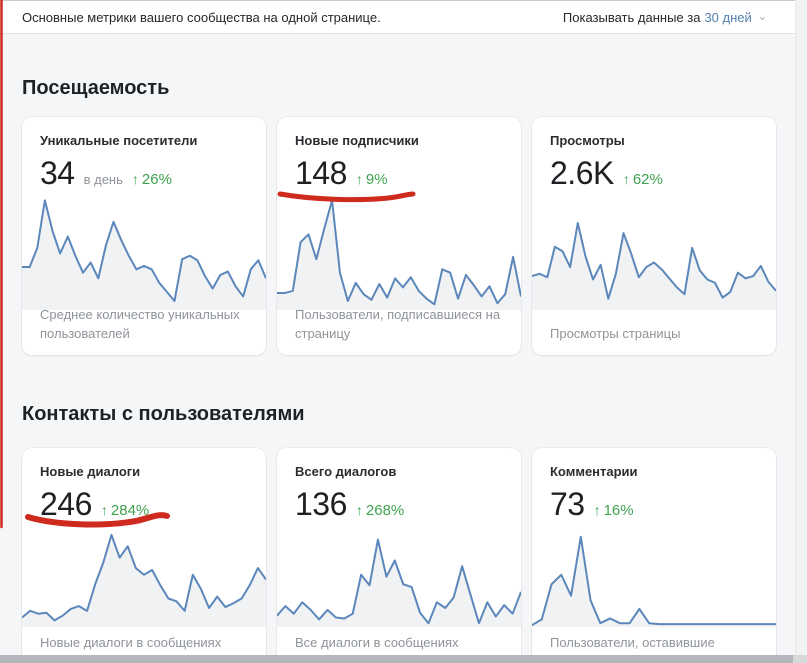 The width and height of the screenshot is (807, 663). I want to click on card-delta: ↑ 16%, so click(614, 510).